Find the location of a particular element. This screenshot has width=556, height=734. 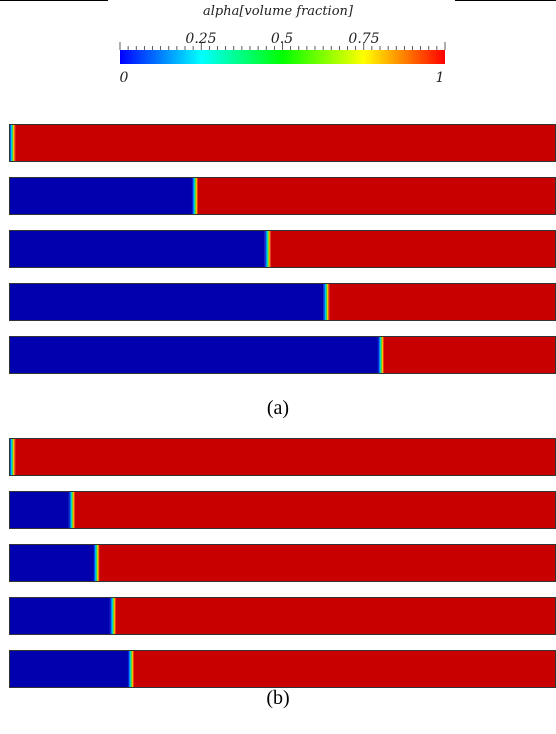

colorbar-max-label: 1 is located at coordinates (440, 78).